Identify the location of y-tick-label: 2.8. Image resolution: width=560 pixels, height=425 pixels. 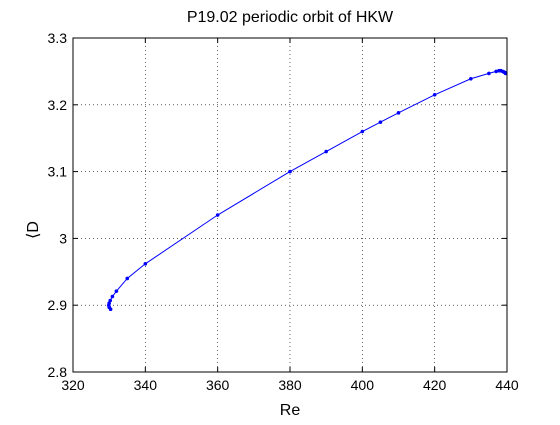
(58, 372).